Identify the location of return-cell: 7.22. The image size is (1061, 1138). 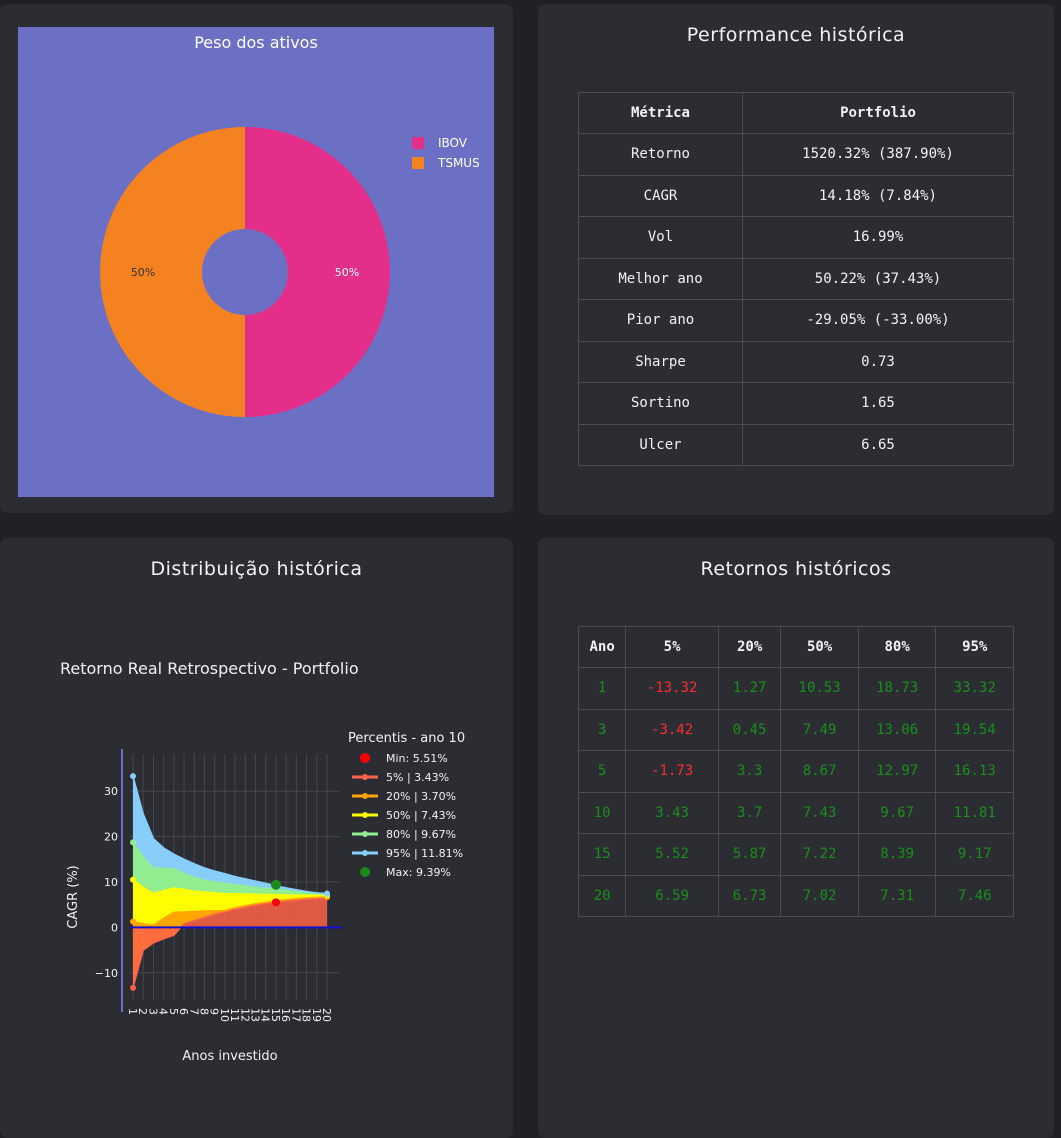
(819, 854).